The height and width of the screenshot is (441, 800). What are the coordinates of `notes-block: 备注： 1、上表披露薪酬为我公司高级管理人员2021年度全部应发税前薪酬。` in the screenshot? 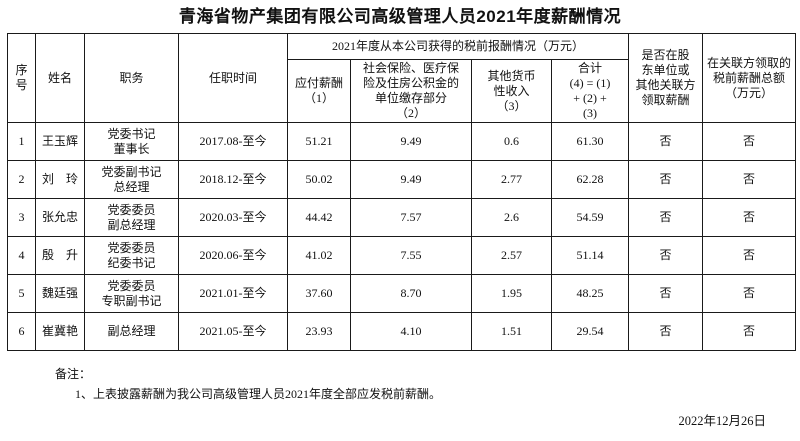 It's located at (427, 384).